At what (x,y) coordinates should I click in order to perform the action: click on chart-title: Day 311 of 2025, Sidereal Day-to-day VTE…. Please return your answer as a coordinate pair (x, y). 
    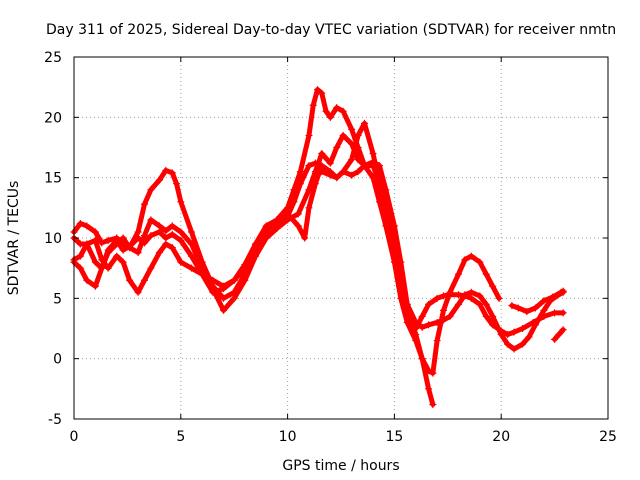
    Looking at the image, I should click on (331, 30).